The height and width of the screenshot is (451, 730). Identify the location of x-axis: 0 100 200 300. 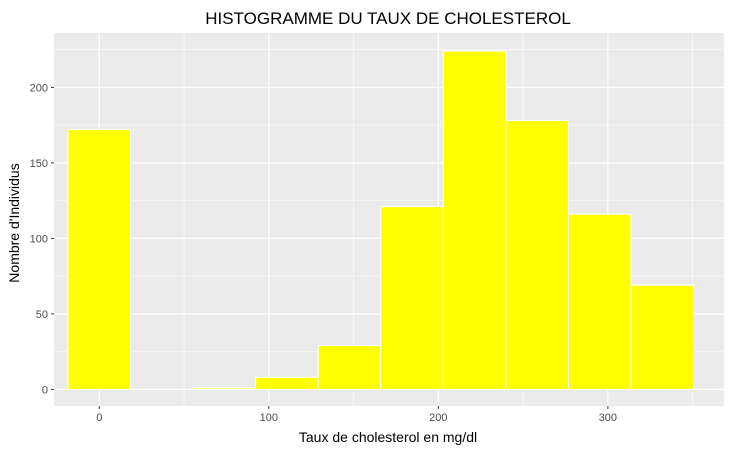
(356, 415).